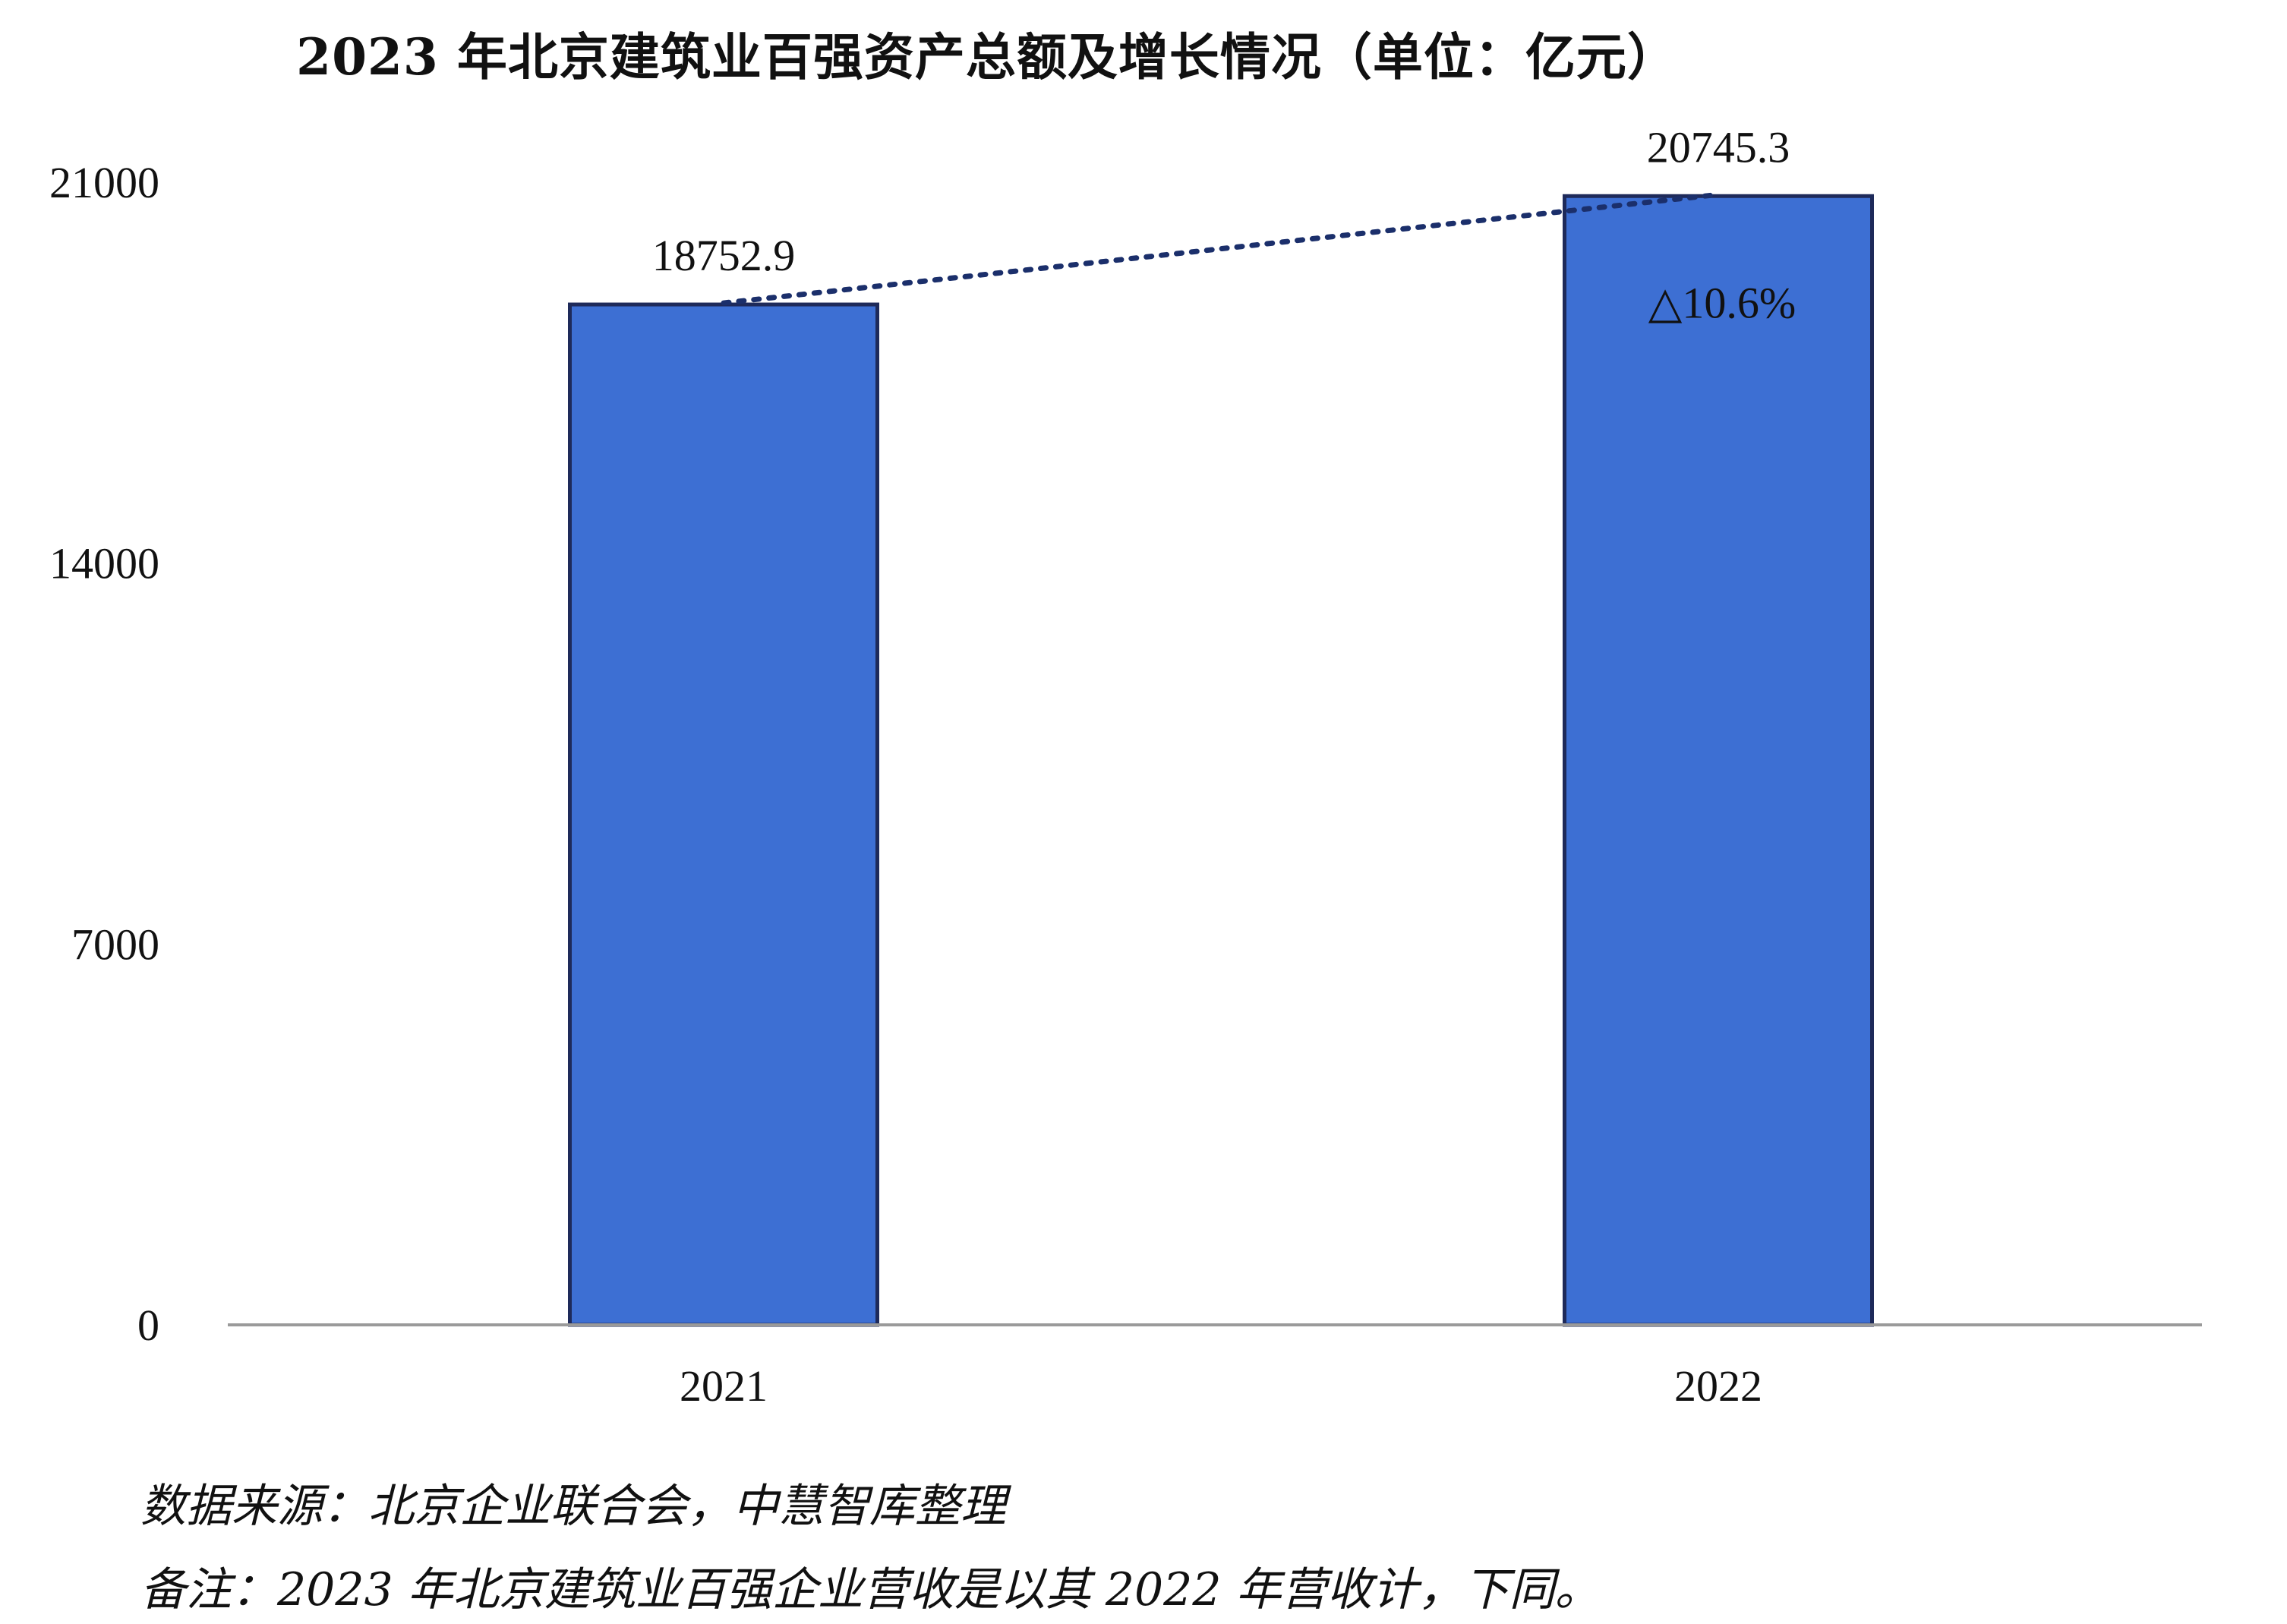 This screenshot has width=2287, height=1624. I want to click on trend-dotted-line, so click(1221, 248).